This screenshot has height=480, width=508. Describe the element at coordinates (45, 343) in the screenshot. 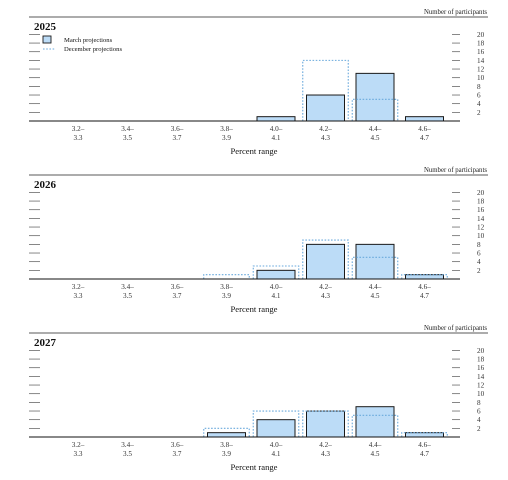

I see `panel-year-title: 2027` at that location.